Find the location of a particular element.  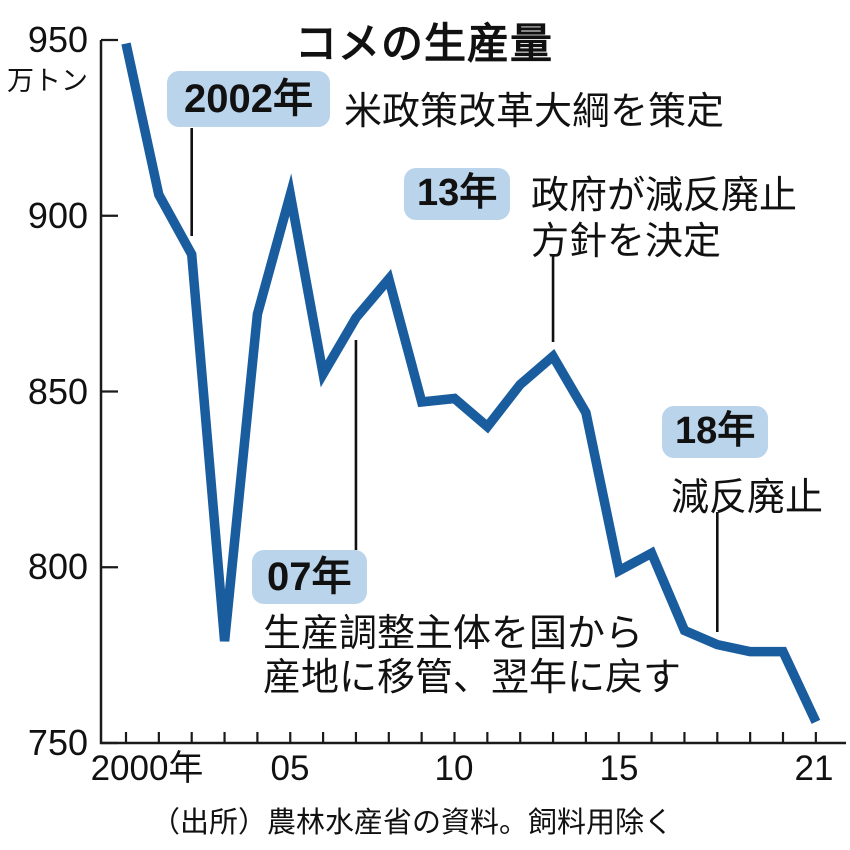

y-axis-unit-label: 万トン is located at coordinates (47, 81).